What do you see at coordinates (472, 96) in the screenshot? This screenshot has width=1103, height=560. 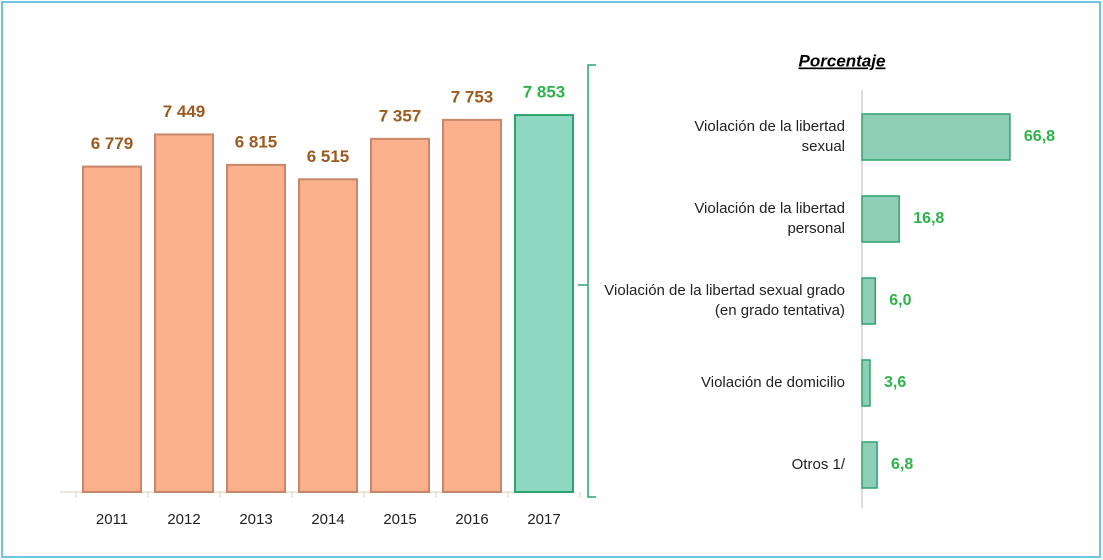 I see `value-label: 7 753` at bounding box center [472, 96].